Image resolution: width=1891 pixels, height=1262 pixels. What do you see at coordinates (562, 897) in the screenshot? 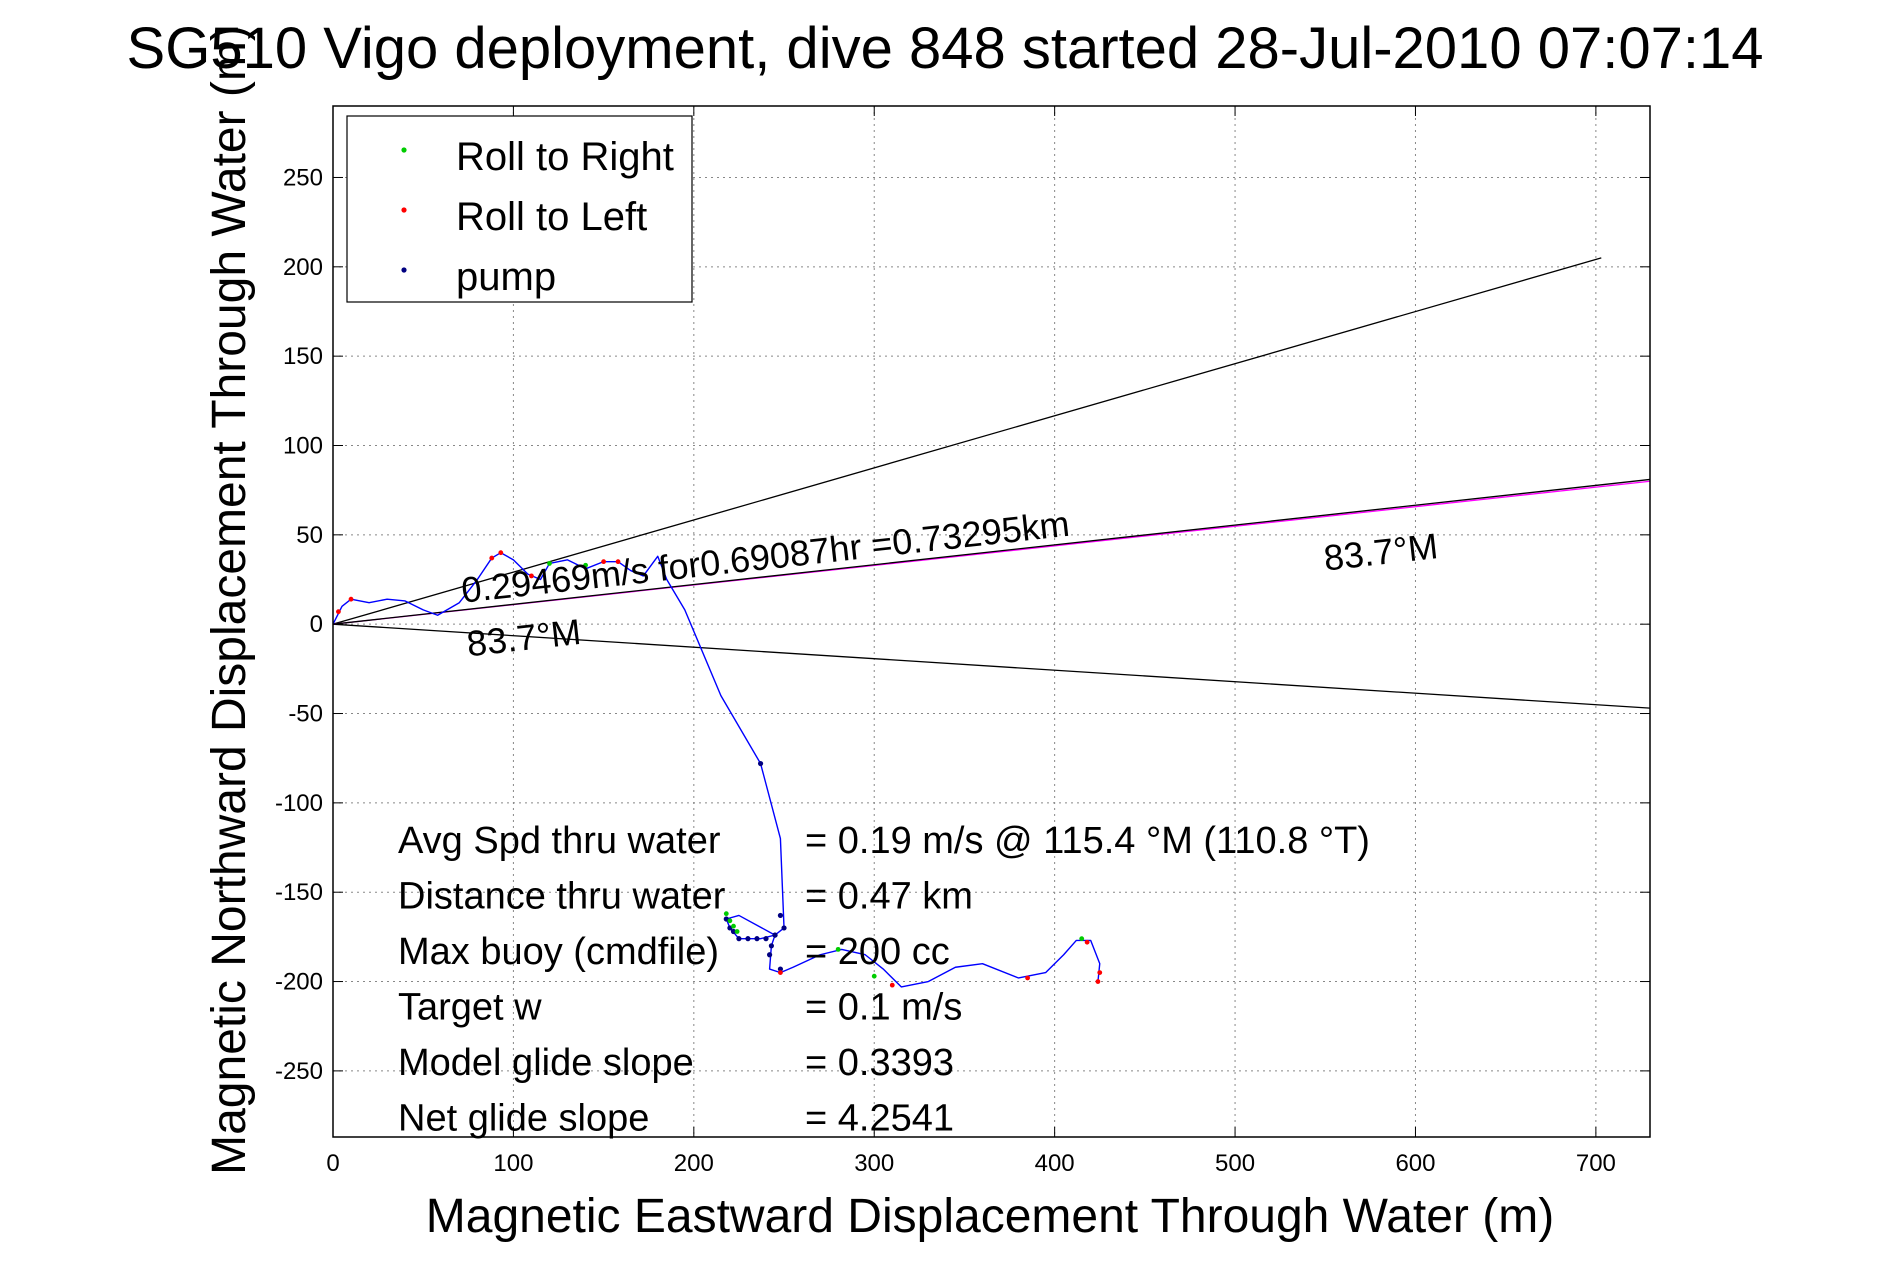
I see `stat-label: Distance thru water` at bounding box center [562, 897].